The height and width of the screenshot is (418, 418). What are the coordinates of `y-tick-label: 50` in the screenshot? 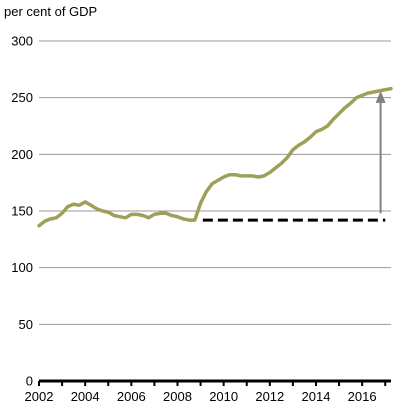 It's located at (26, 324).